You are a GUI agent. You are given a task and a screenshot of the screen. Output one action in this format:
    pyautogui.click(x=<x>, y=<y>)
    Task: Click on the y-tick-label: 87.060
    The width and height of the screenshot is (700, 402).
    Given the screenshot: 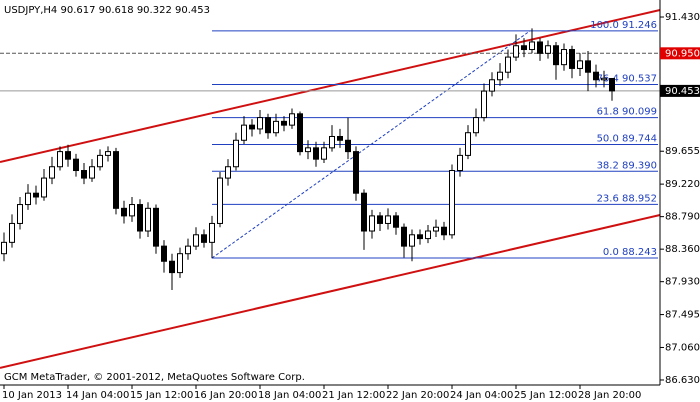 What is the action you would take?
    pyautogui.click(x=682, y=347)
    